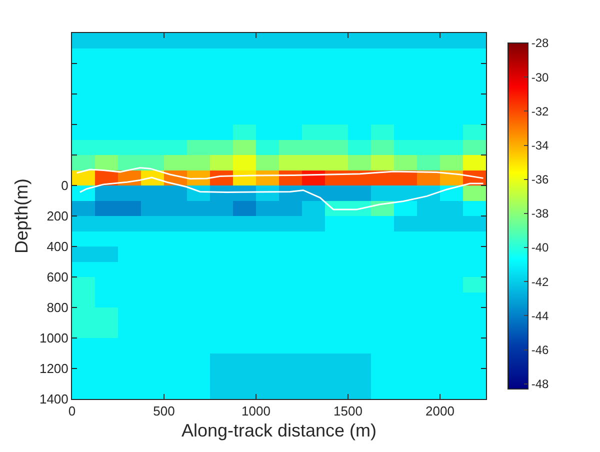 This screenshot has height=452, width=600. What do you see at coordinates (164, 411) in the screenshot?
I see `x-tick-label: 500` at bounding box center [164, 411].